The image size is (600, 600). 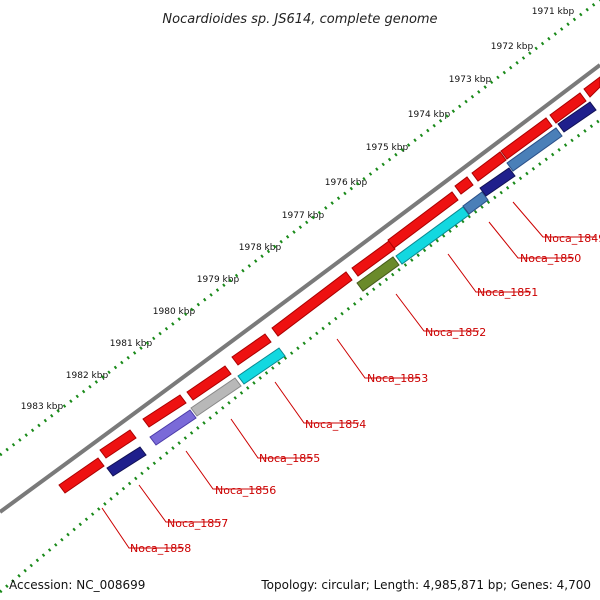 What do you see at coordinates (507, 292) in the screenshot?
I see `gene-label: Noca_1851` at bounding box center [507, 292].